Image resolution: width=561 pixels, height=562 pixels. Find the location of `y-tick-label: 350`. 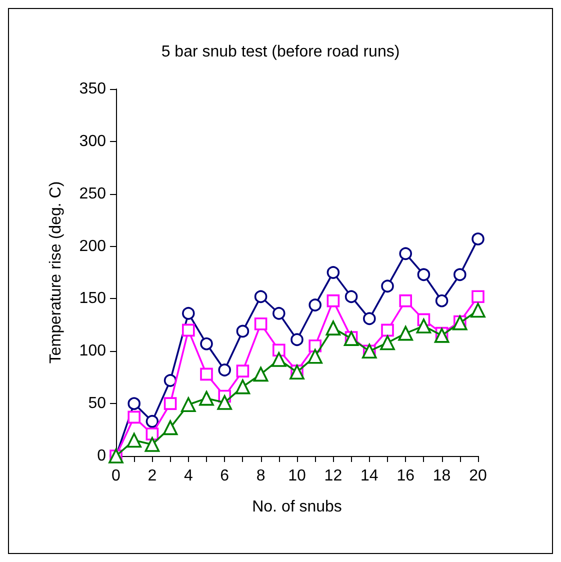

y-tick-label: 350 is located at coordinates (92, 89).